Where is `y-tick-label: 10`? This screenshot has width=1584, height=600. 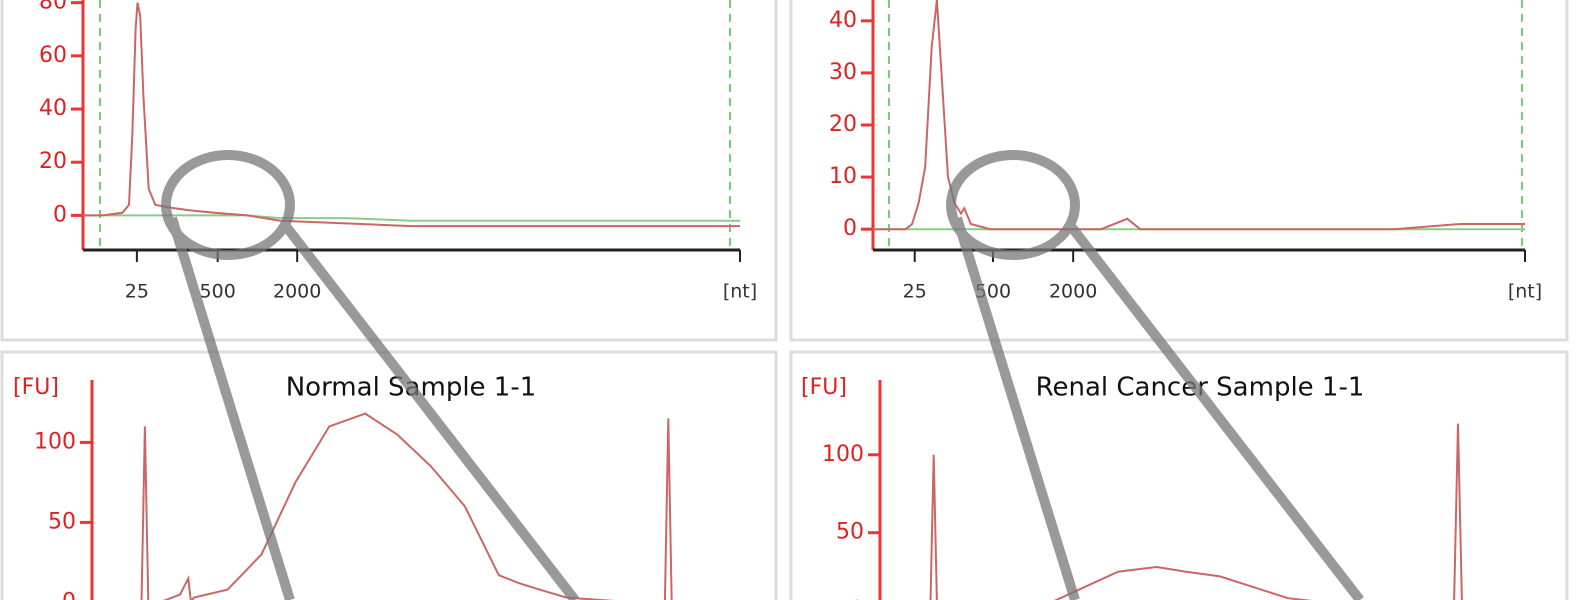
y-tick-label: 10 is located at coordinates (843, 176).